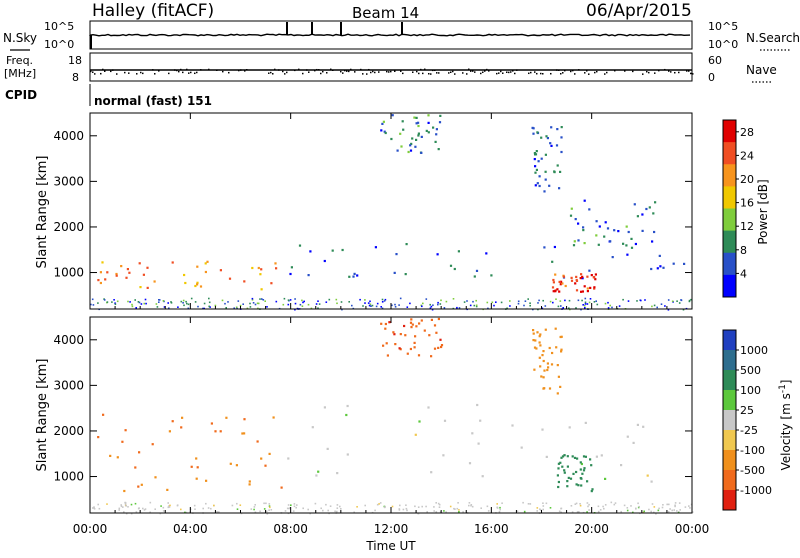  I want to click on station-title: Halley (fitACF), so click(153, 11).